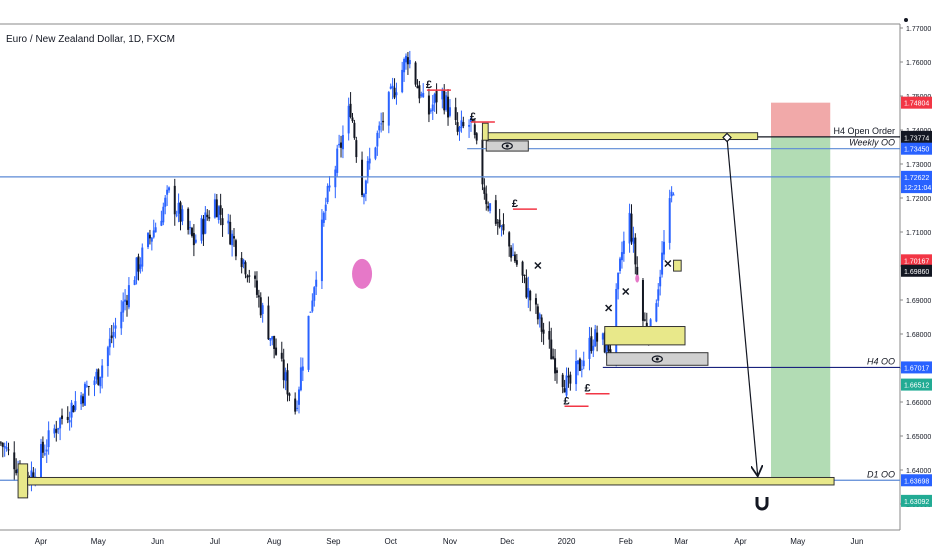 This screenshot has width=932, height=555. Describe the element at coordinates (918, 403) in the screenshot. I see `price-tick-label: 1.66000` at that location.